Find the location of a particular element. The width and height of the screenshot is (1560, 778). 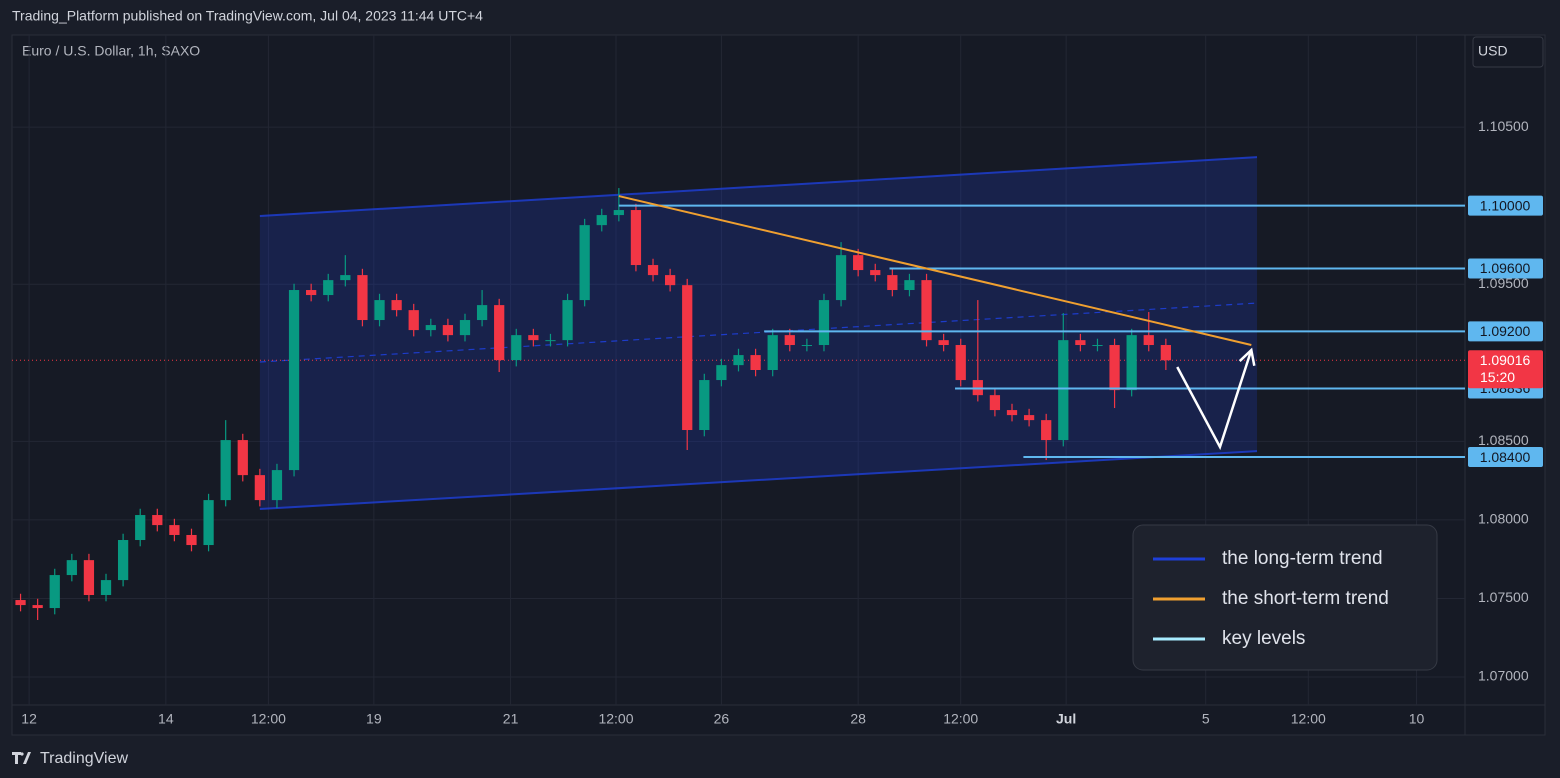

y-tick-label: 1.08000 is located at coordinates (1503, 519).